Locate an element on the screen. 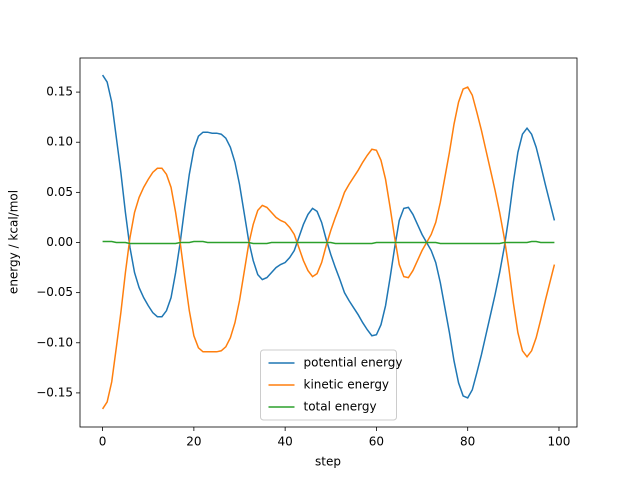  x-tick-label: 60 is located at coordinates (376, 442).